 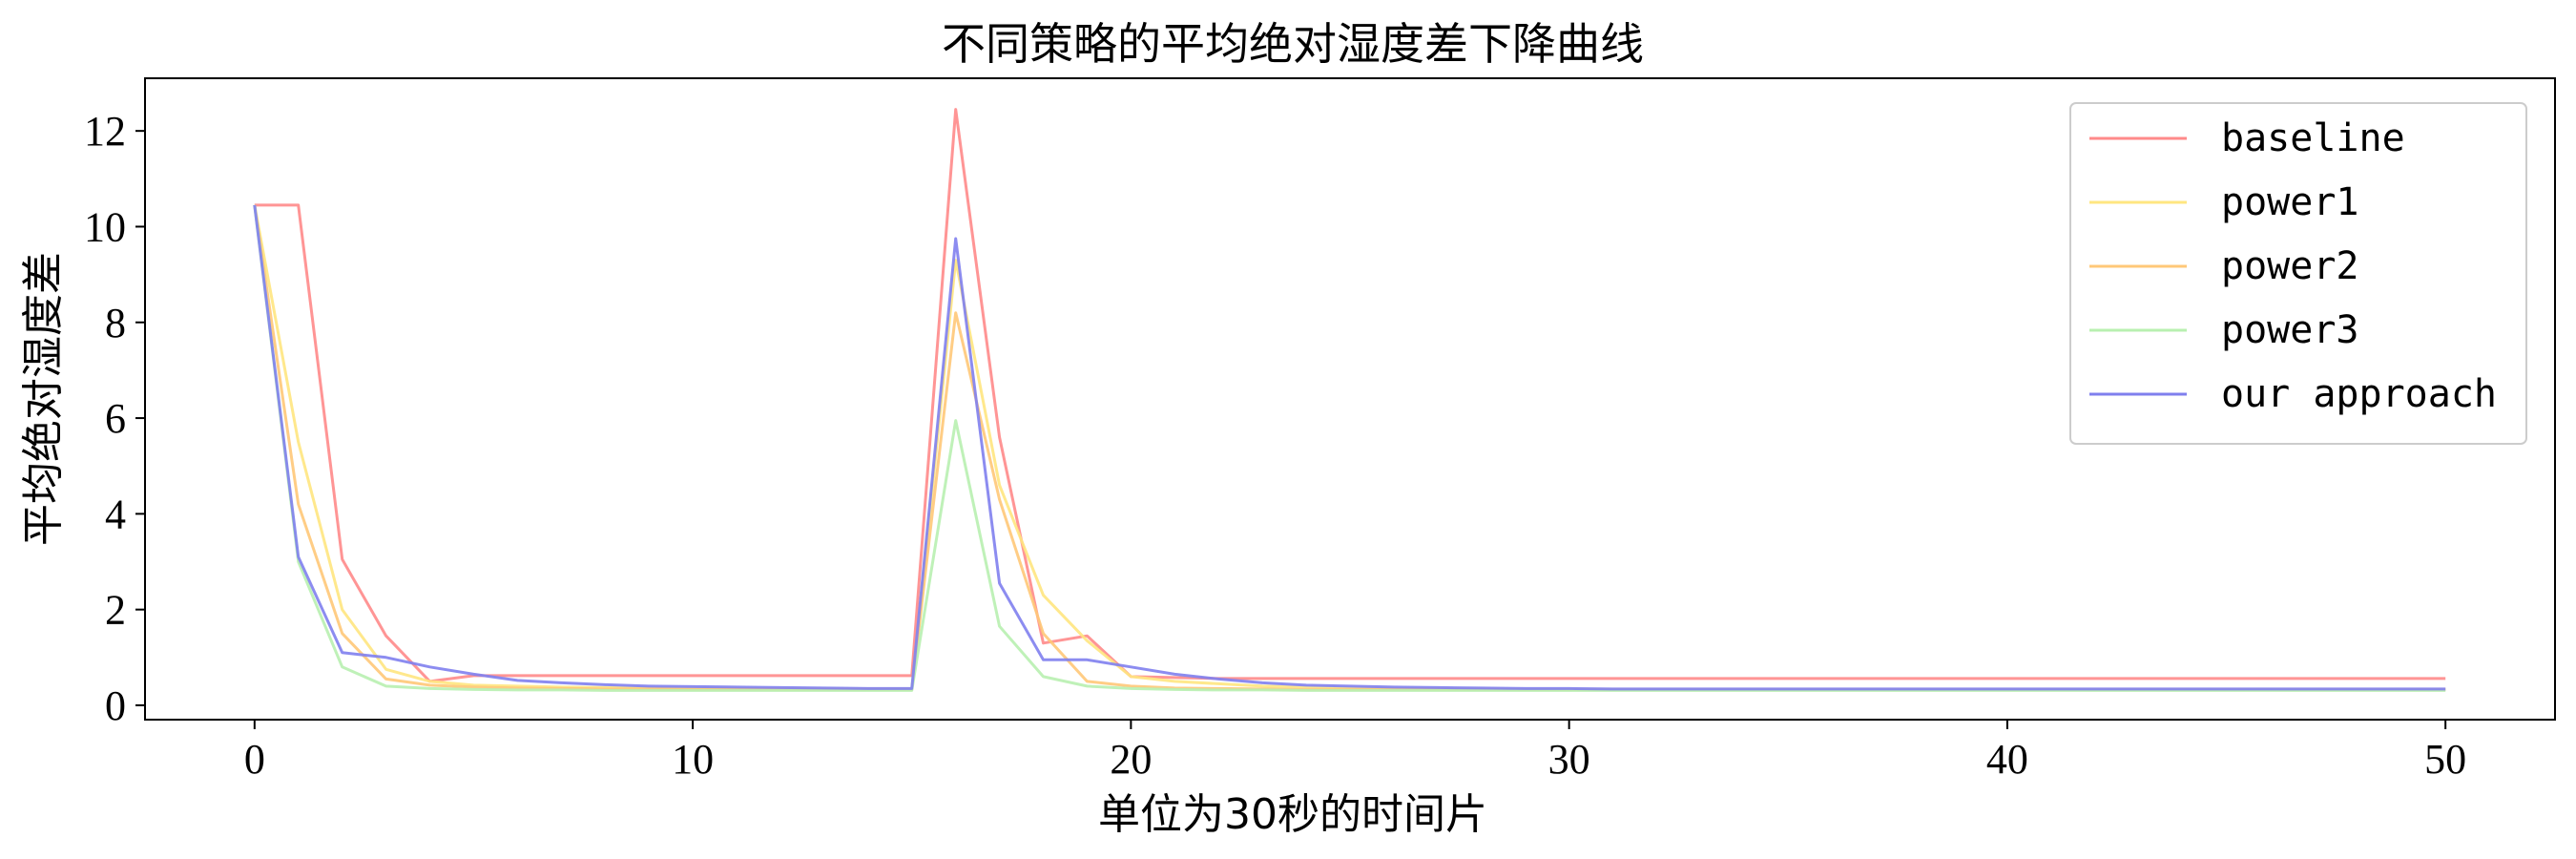 I want to click on x-axis-label: 单位为30秒的时间片, so click(x=1292, y=814).